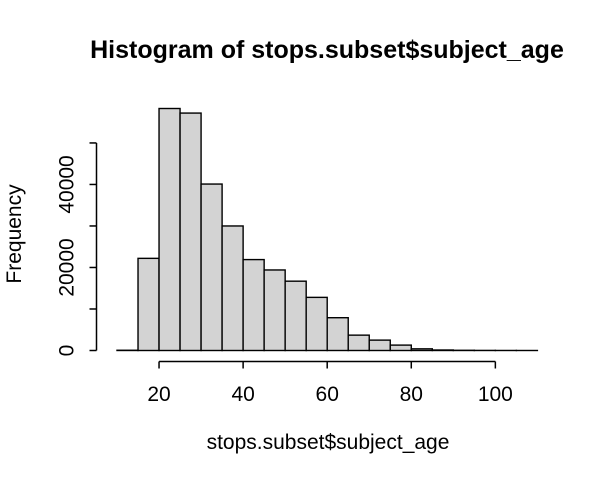 The image size is (606, 485). I want to click on x-tick-label: 100, so click(495, 394).